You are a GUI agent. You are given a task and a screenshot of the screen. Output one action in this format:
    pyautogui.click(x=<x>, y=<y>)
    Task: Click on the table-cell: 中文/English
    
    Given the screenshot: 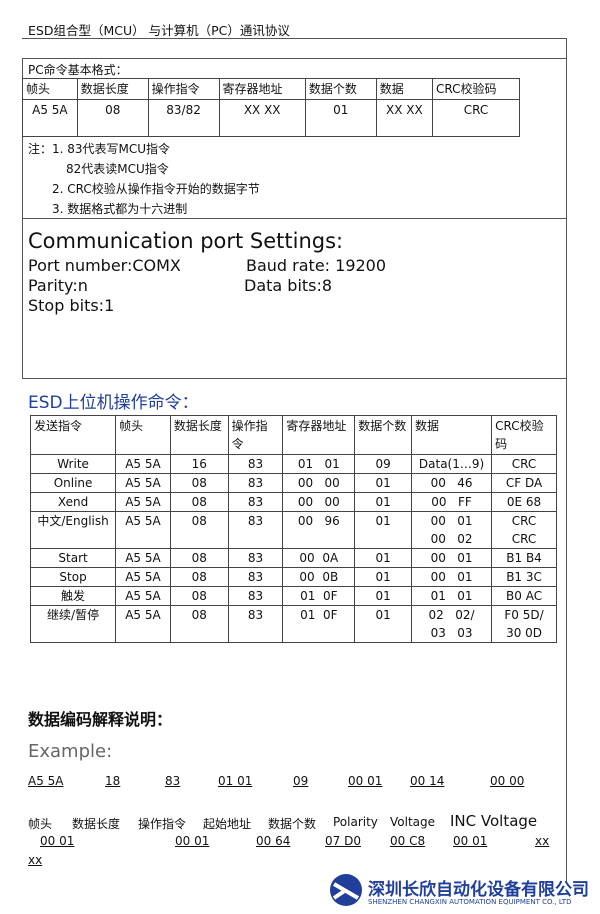 What is the action you would take?
    pyautogui.click(x=73, y=530)
    